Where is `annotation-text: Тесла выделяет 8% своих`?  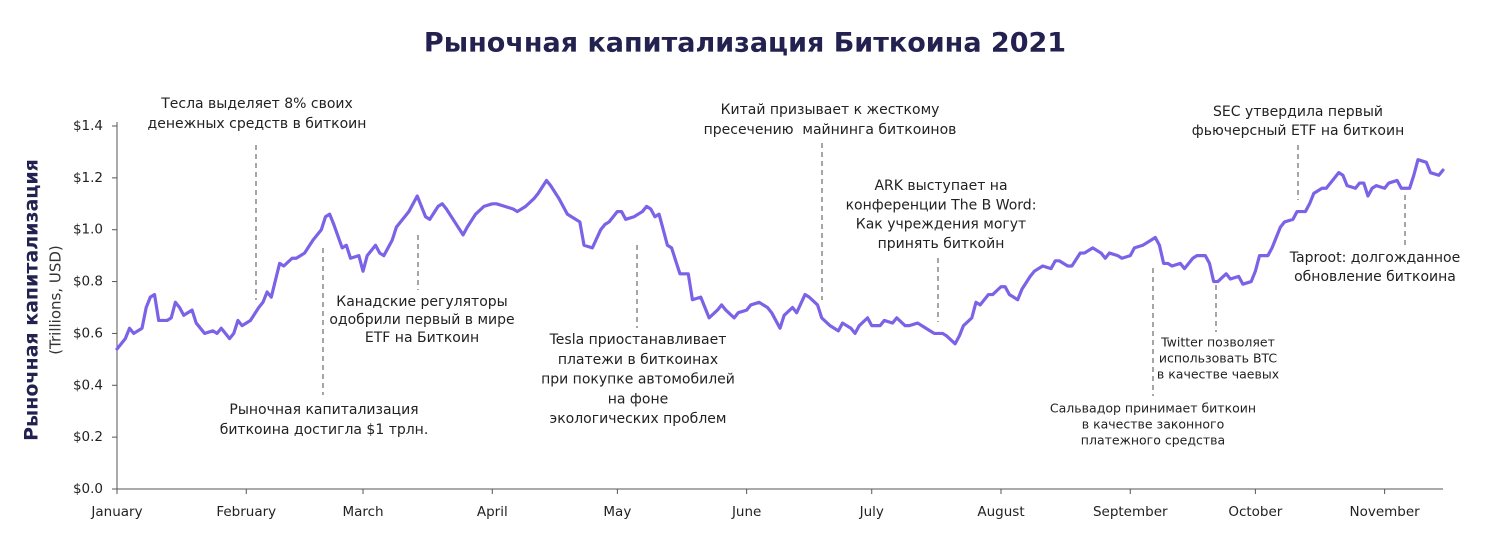 annotation-text: Тесла выделяет 8% своих is located at coordinates (256, 104).